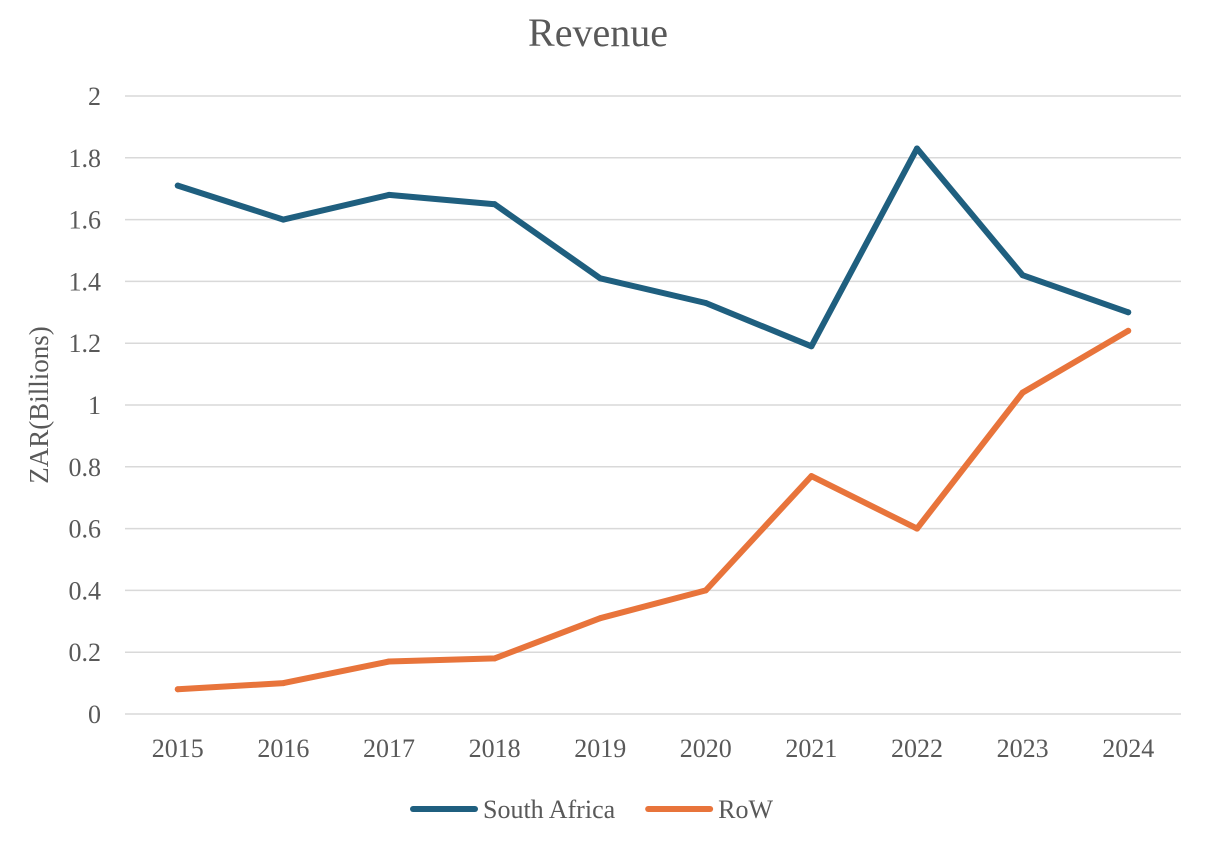 This screenshot has height=846, width=1223. Describe the element at coordinates (653, 748) in the screenshot. I see `x-axis-ticks: 2015 2016 2017 2018 2019 2020 2021 2022 2023 2024` at that location.